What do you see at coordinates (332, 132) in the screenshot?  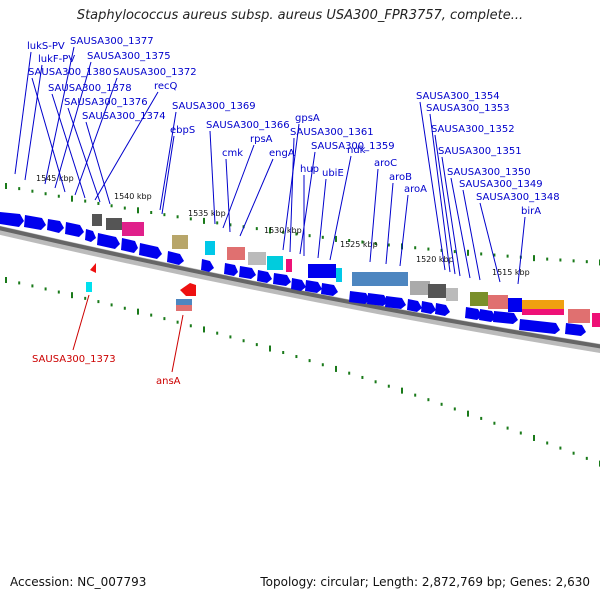 I see `gene-label-sausa300-1361: SAUSA300_1361` at bounding box center [332, 132].